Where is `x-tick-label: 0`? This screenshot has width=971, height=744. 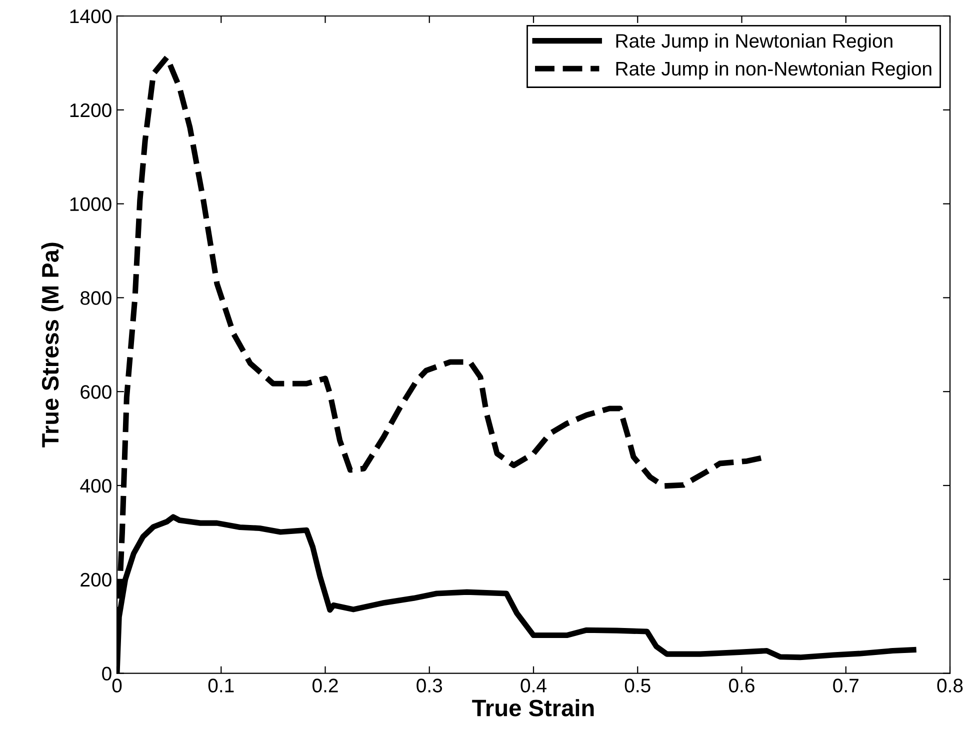 x-tick-label: 0 is located at coordinates (117, 685).